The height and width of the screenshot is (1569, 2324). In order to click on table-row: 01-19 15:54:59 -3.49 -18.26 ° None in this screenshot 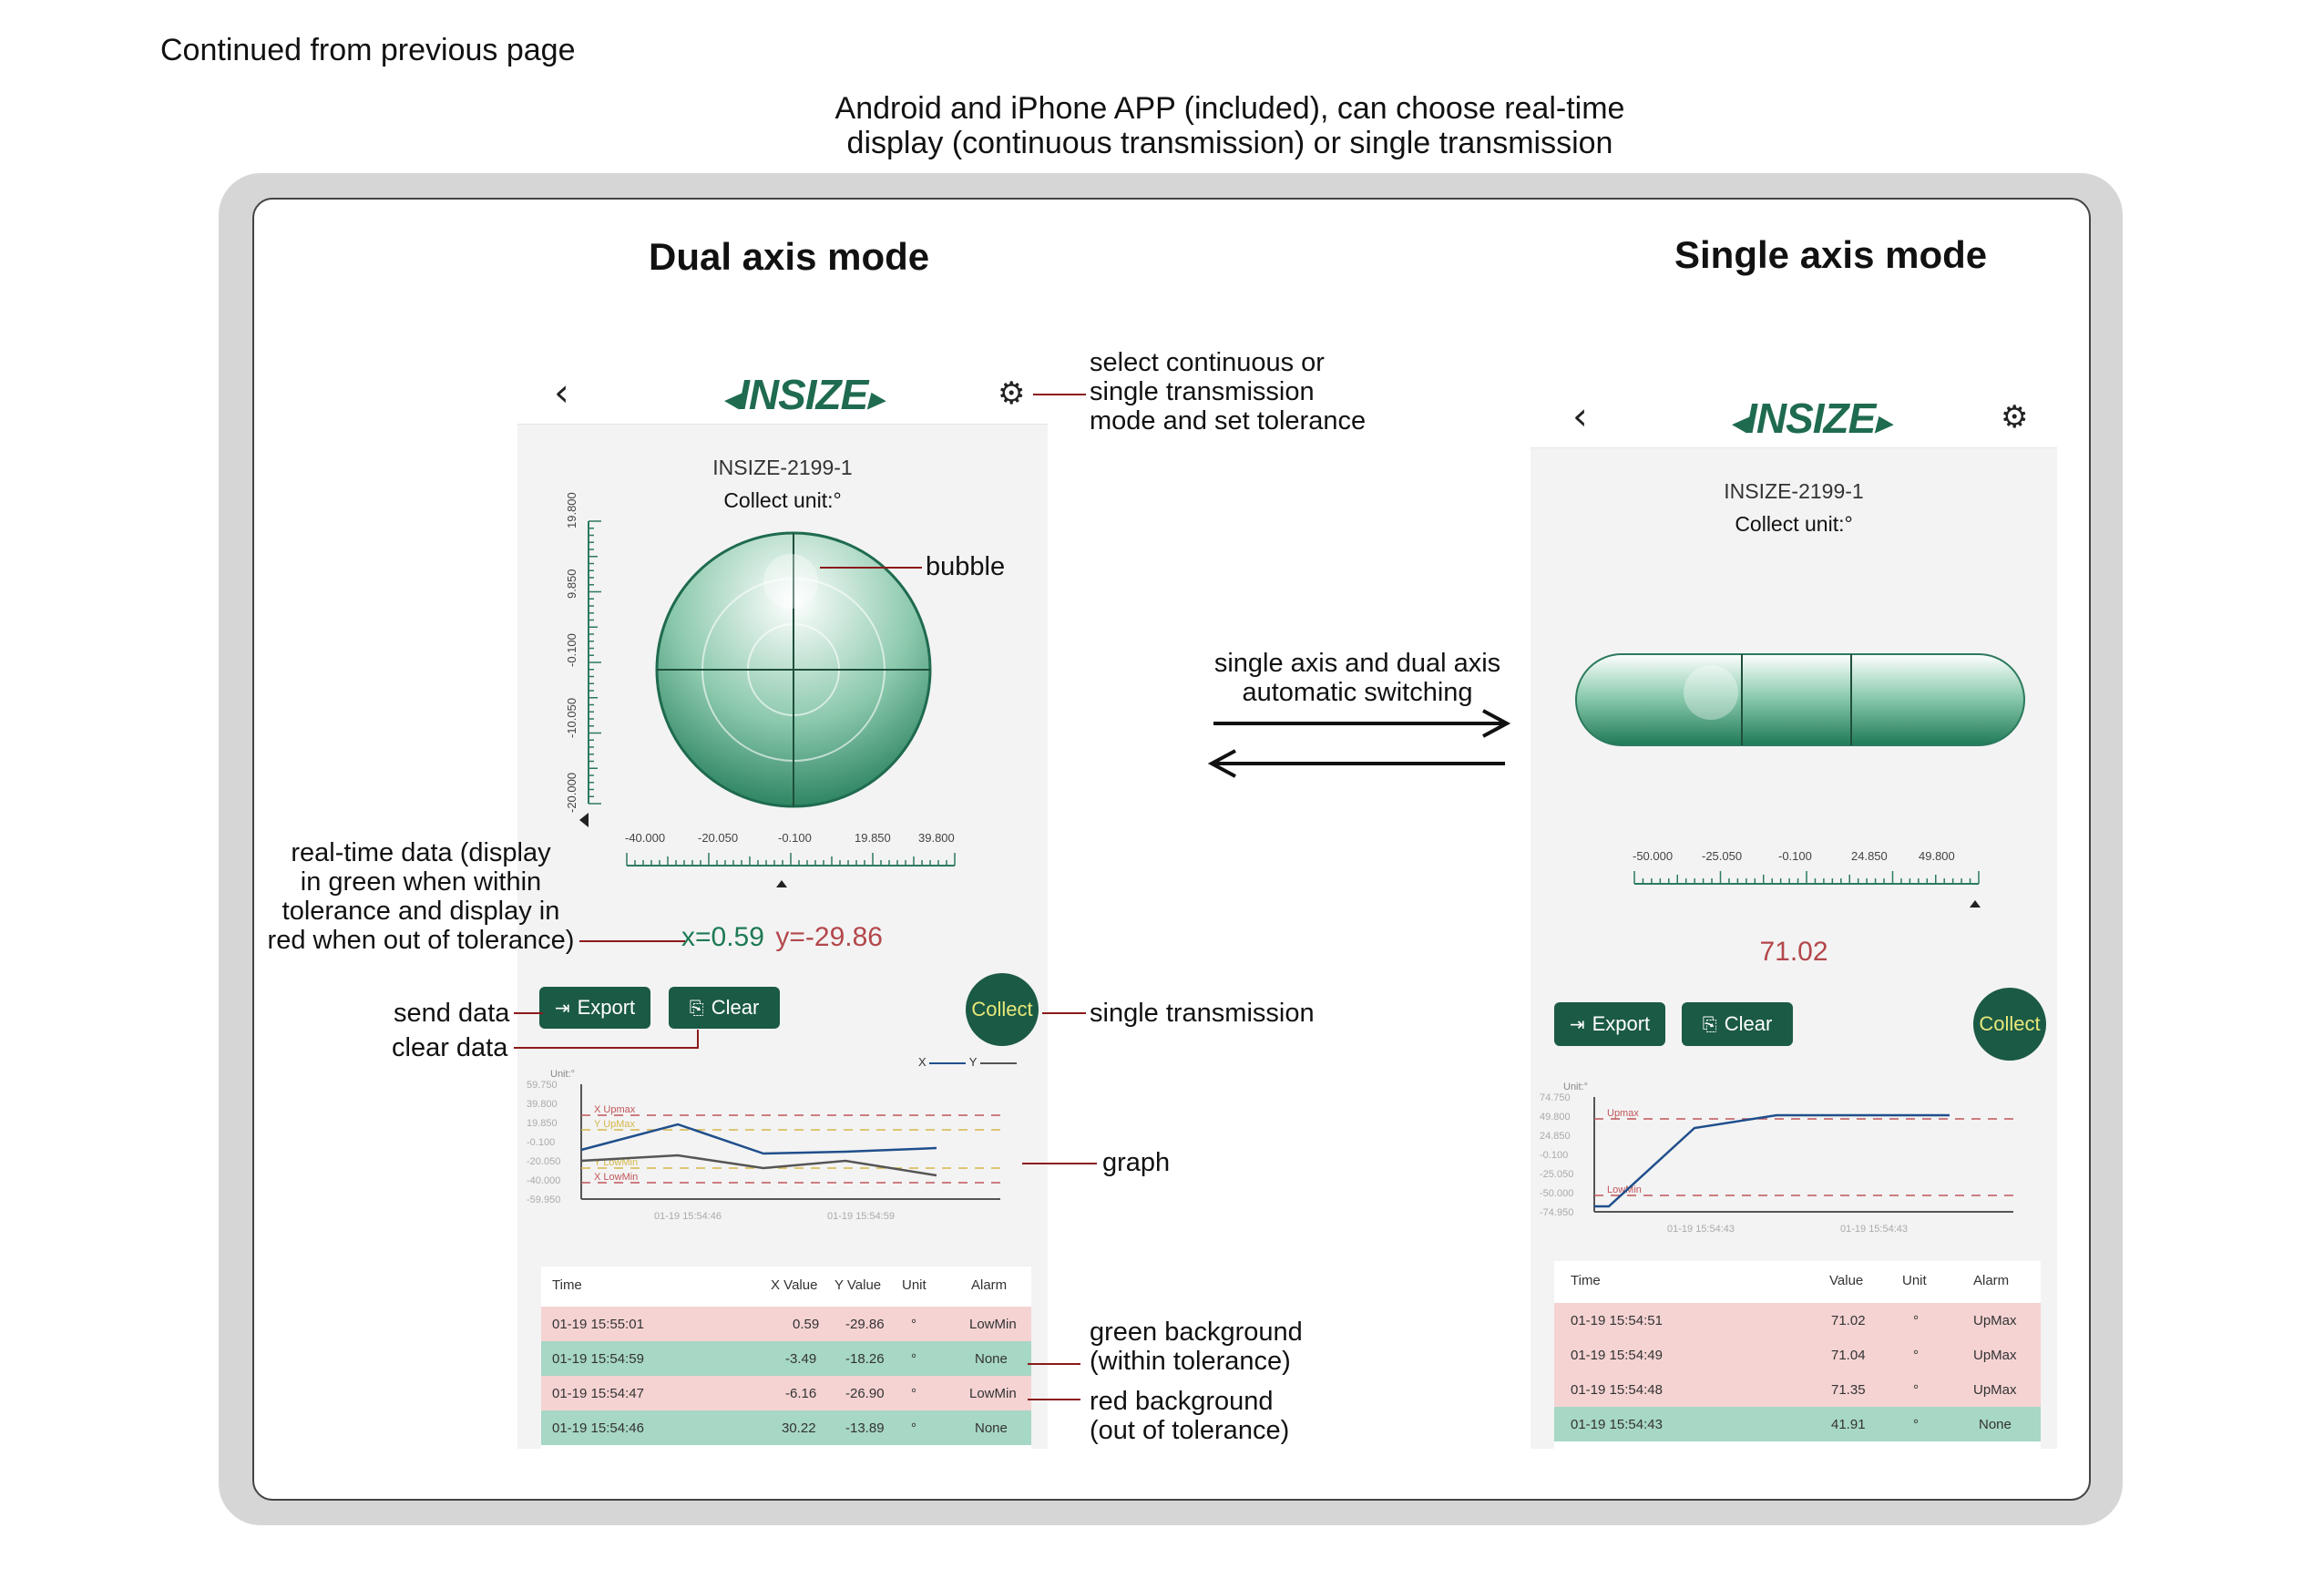, I will do `click(786, 1358)`.